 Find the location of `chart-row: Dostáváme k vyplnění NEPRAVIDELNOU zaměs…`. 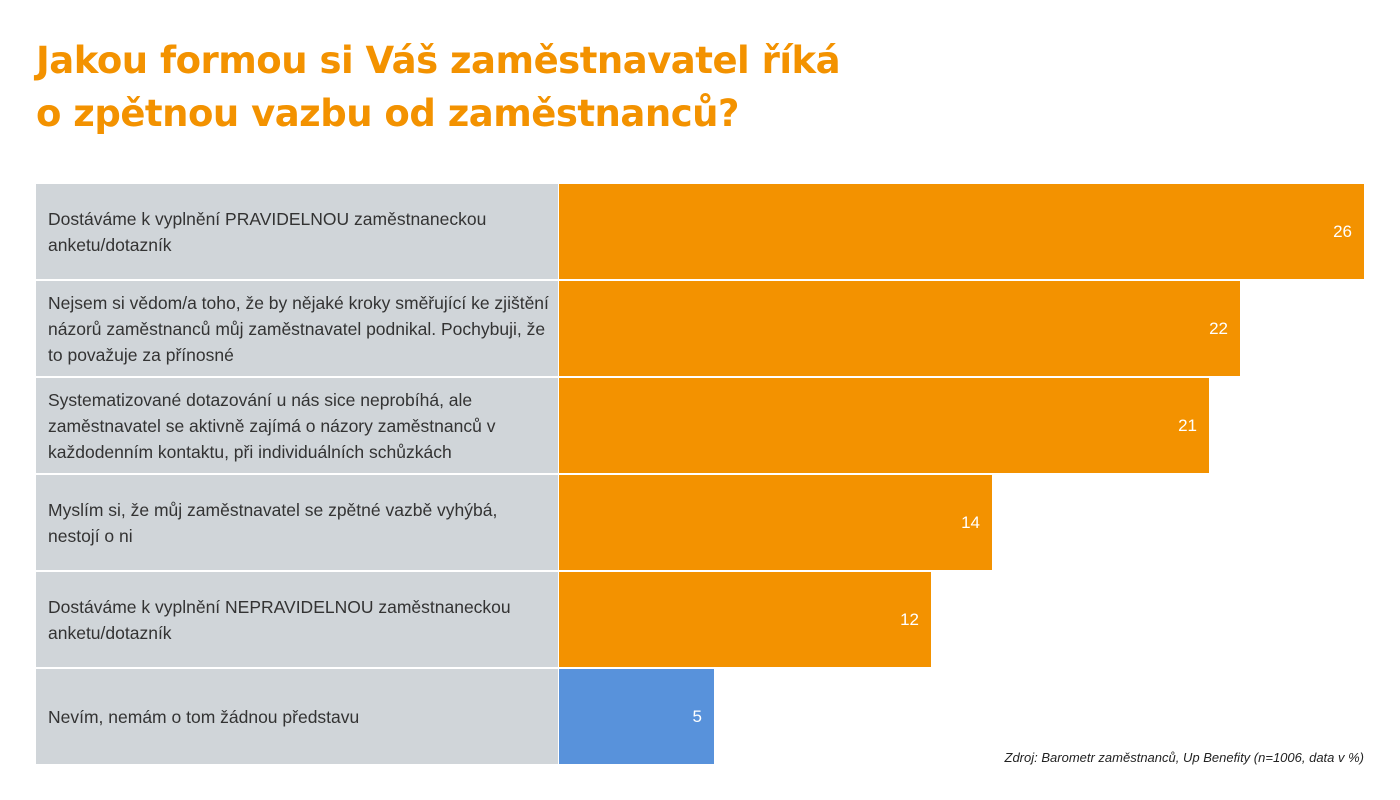

chart-row: Dostáváme k vyplnění NEPRAVIDELNOU zaměs… is located at coordinates (706, 619).